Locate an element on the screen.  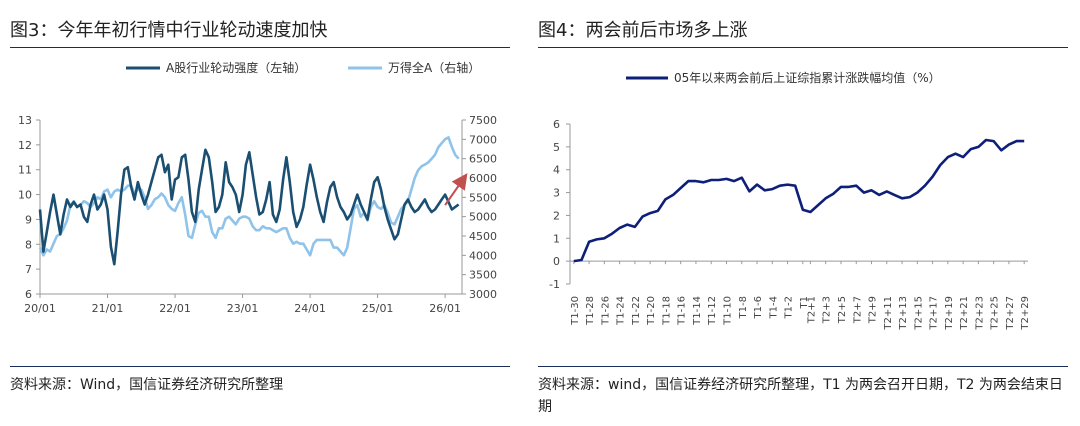
x-tick-label: T2+1 is located at coordinates (811, 310).